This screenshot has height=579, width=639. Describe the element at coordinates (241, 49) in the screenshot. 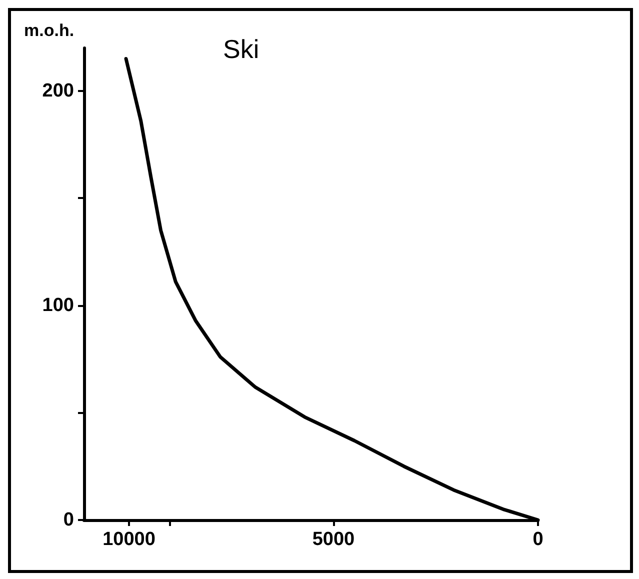

I see `chart-title: Ski` at that location.